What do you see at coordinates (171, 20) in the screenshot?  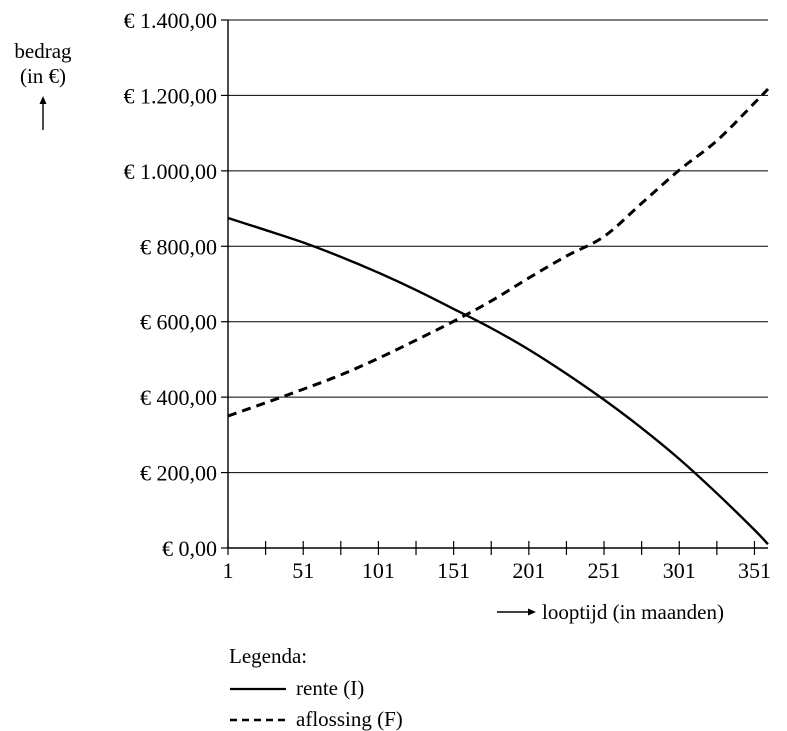 I see `y-tick-label: € 1.400,00` at bounding box center [171, 20].